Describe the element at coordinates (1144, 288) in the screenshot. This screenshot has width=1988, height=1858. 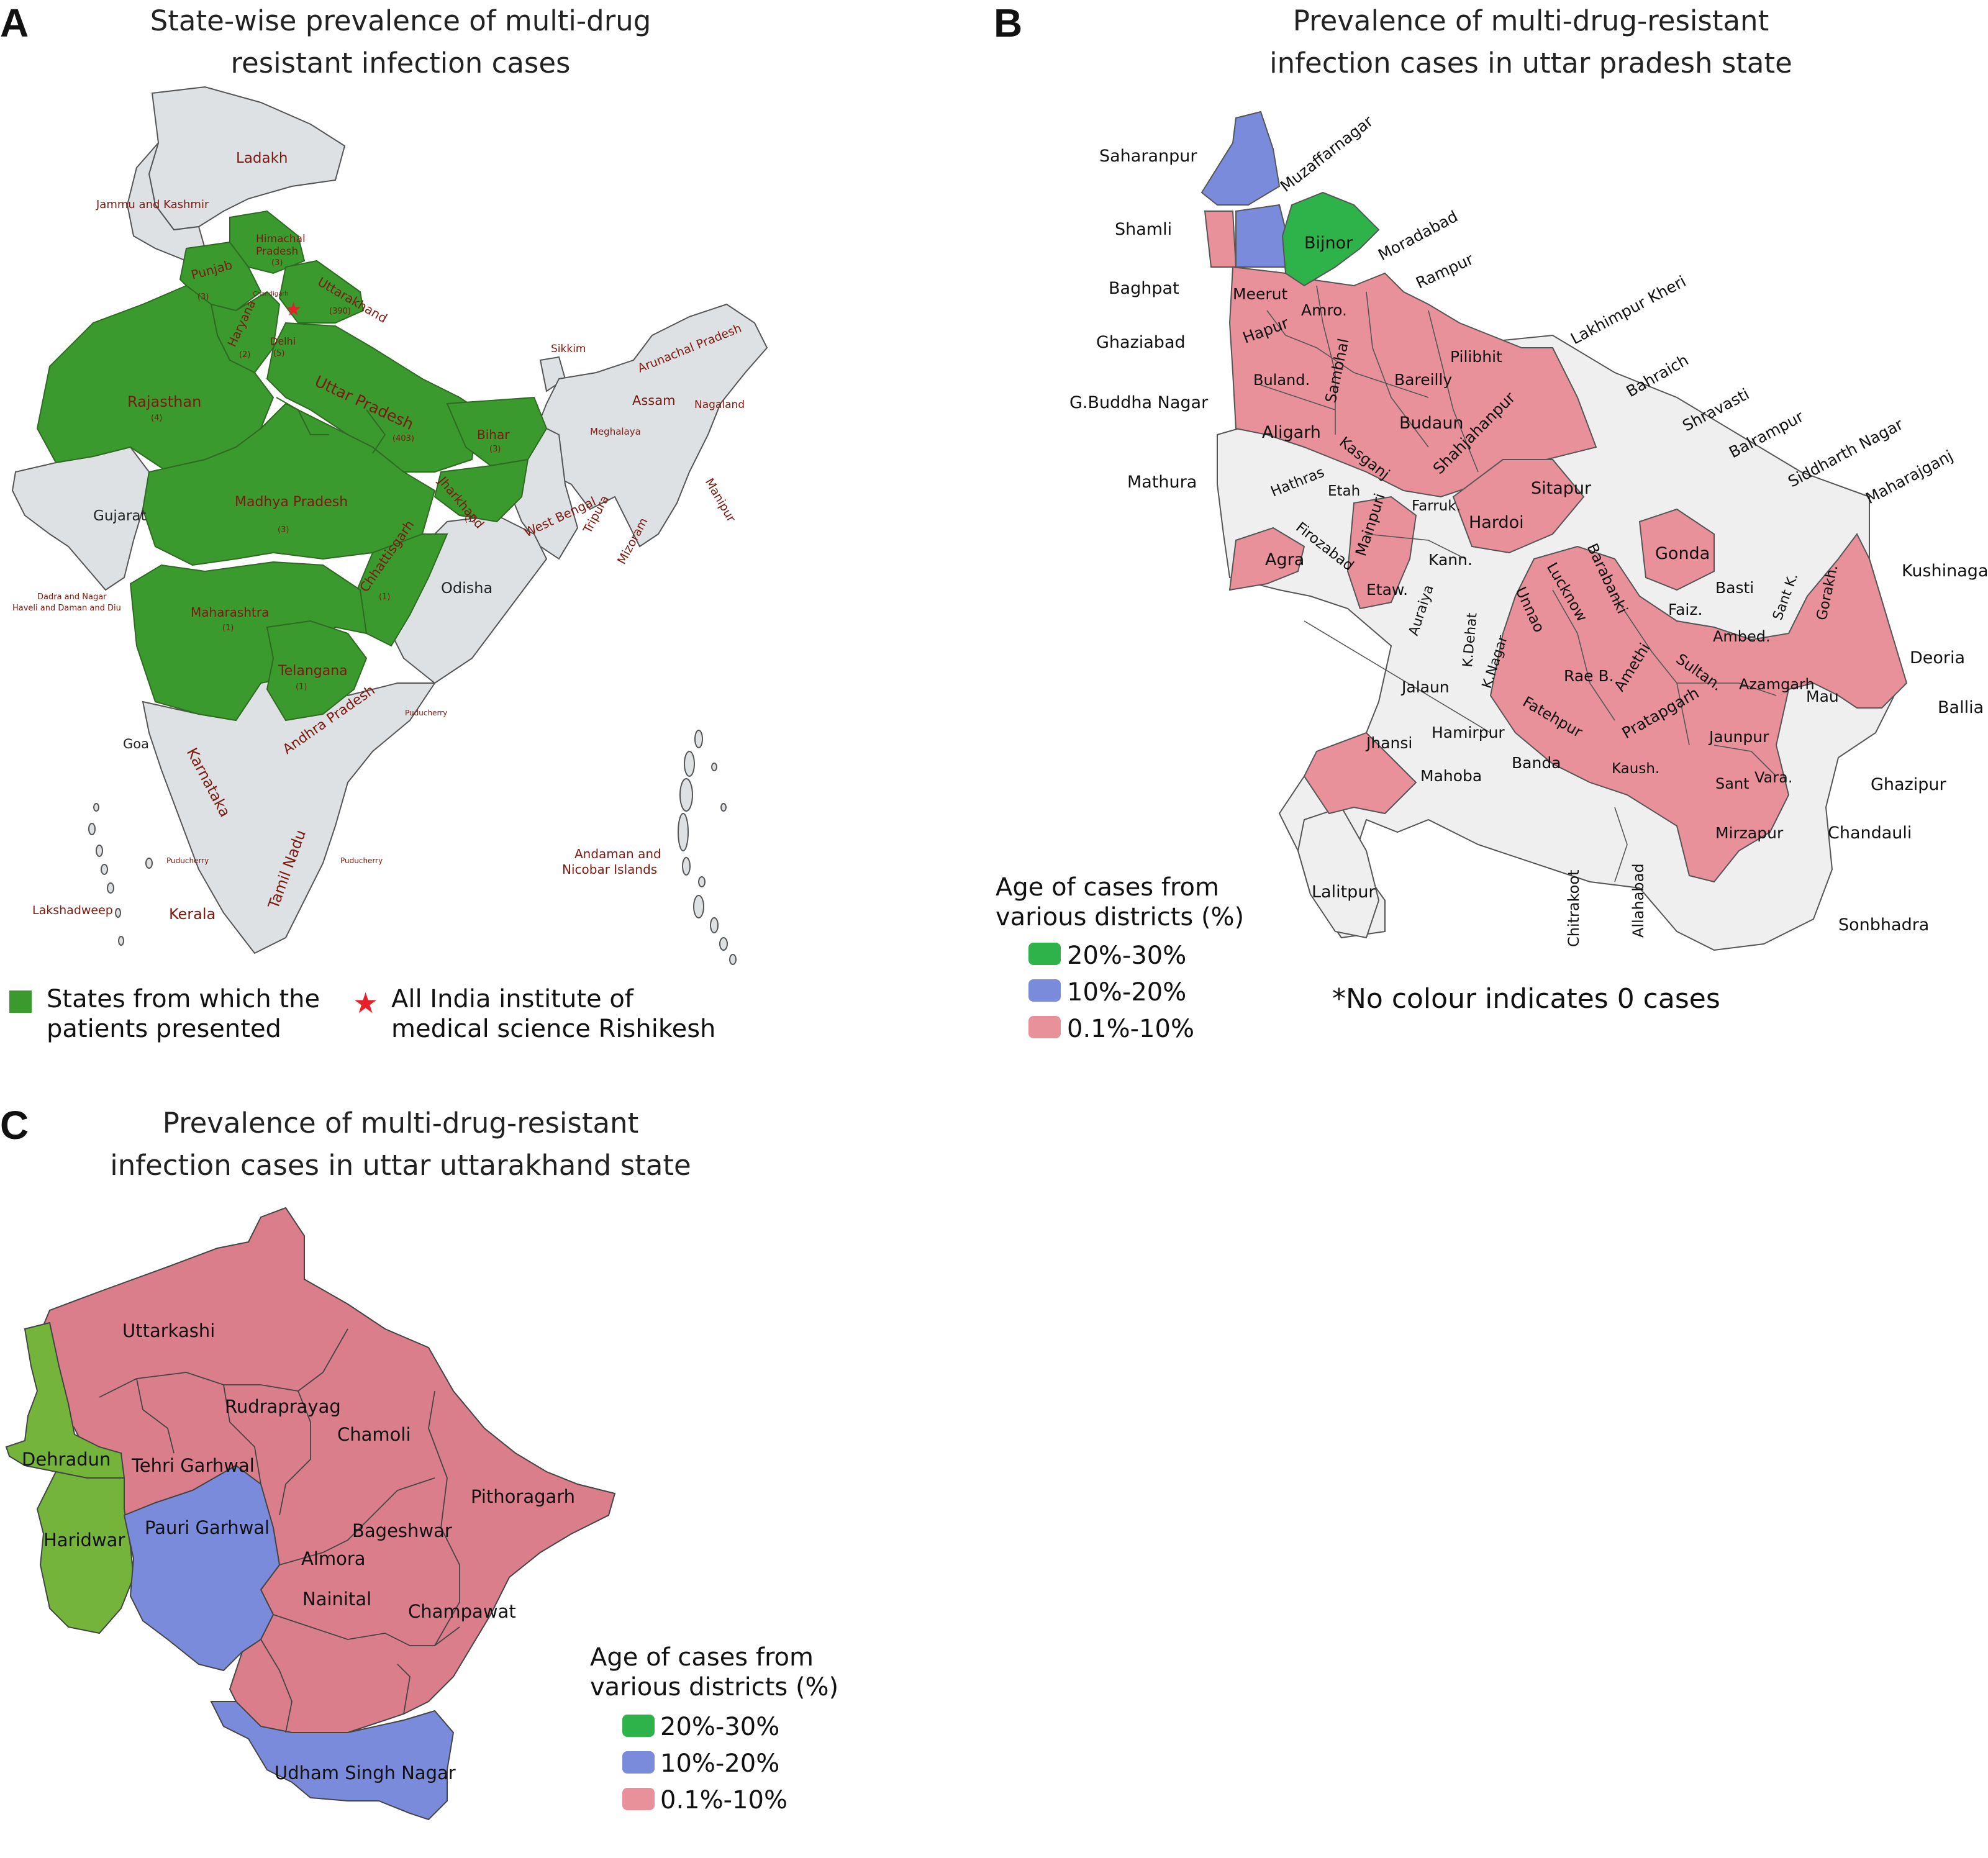
I see `up-label-baghpat: Baghpat` at that location.